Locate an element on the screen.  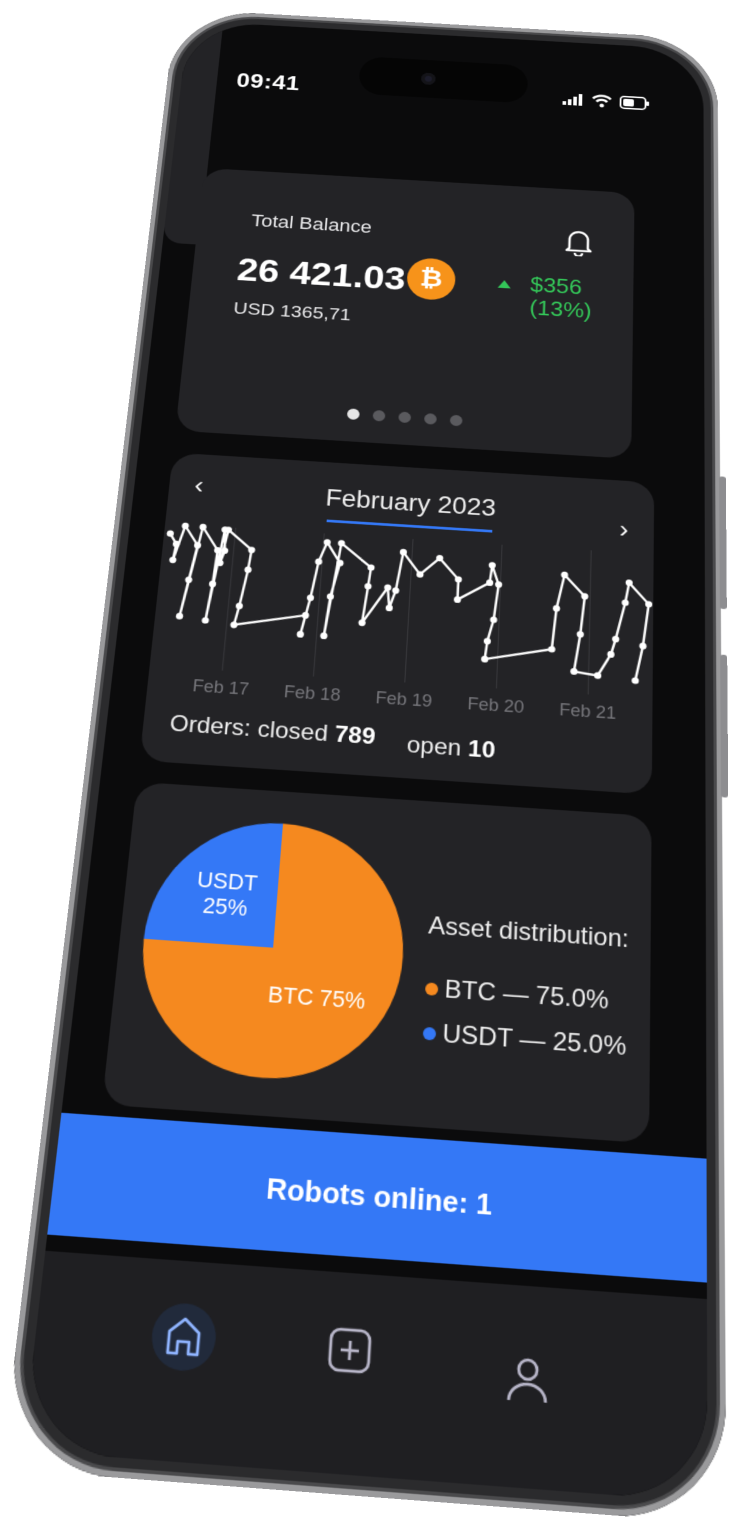
orders-open-label: open is located at coordinates (434, 746).